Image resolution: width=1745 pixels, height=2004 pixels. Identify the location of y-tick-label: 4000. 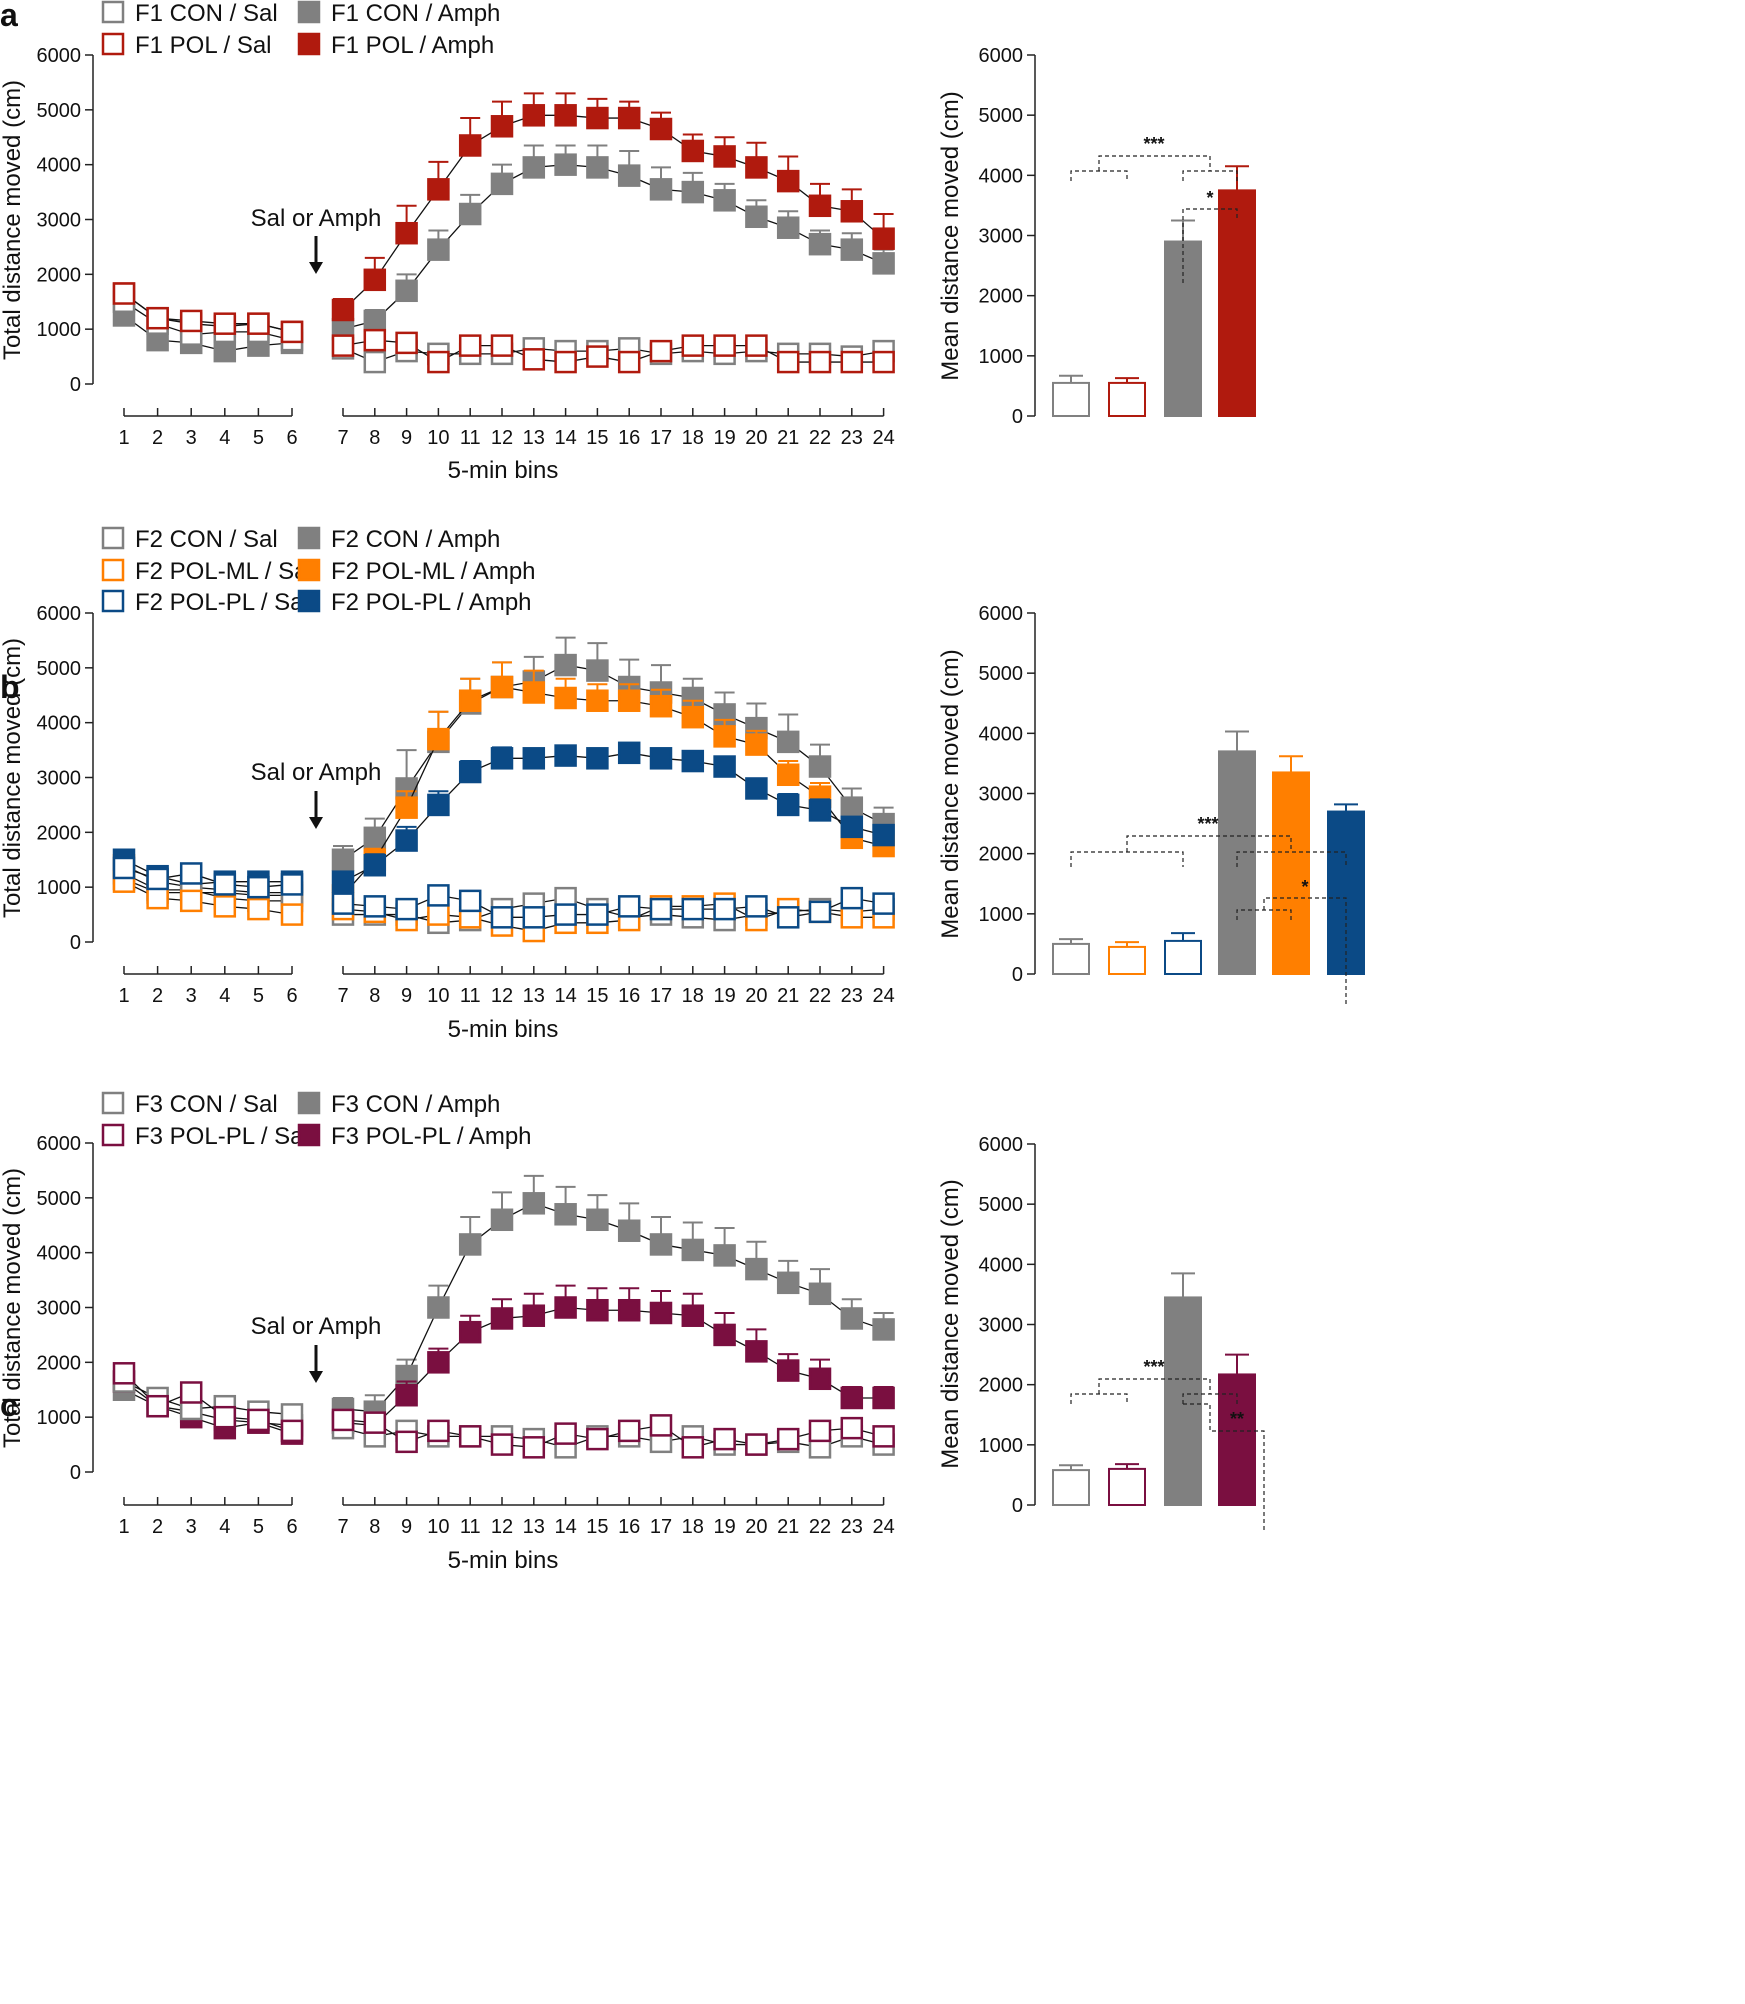
(59, 1254).